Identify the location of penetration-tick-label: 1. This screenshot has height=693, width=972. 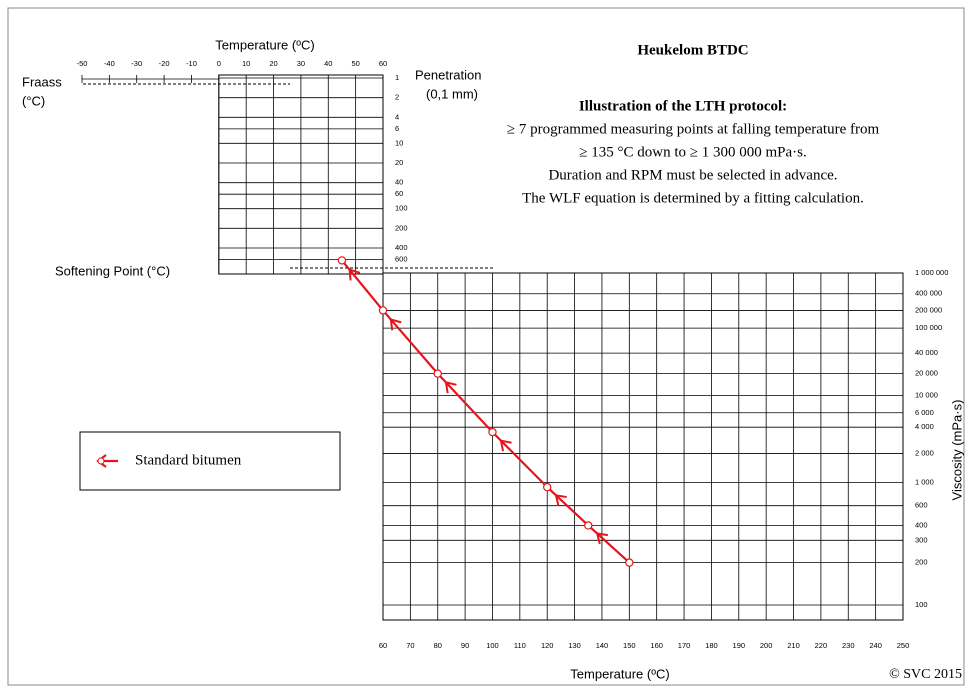
(397, 77).